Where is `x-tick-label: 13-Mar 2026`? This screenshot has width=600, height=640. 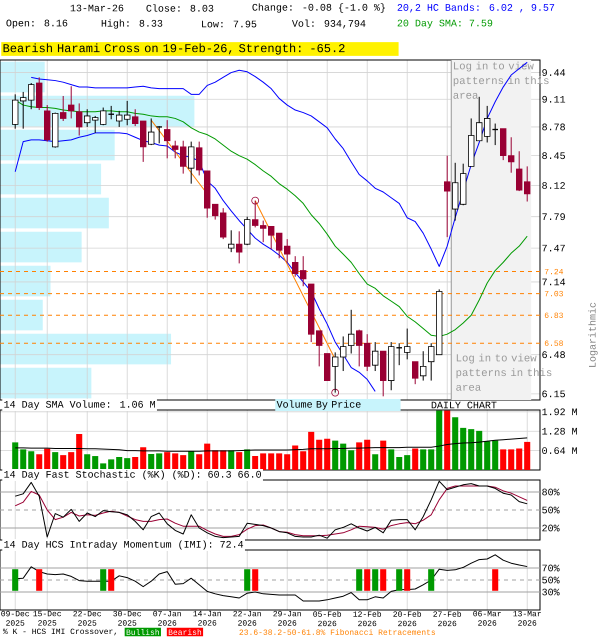 x-tick-label: 13-Mar 2026 is located at coordinates (527, 618).